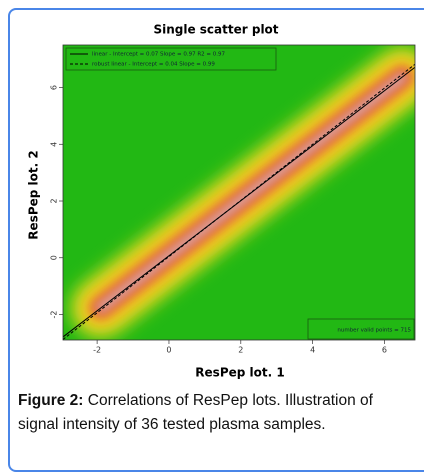 The image size is (424, 472). I want to click on y-tick-label: 2, so click(54, 200).